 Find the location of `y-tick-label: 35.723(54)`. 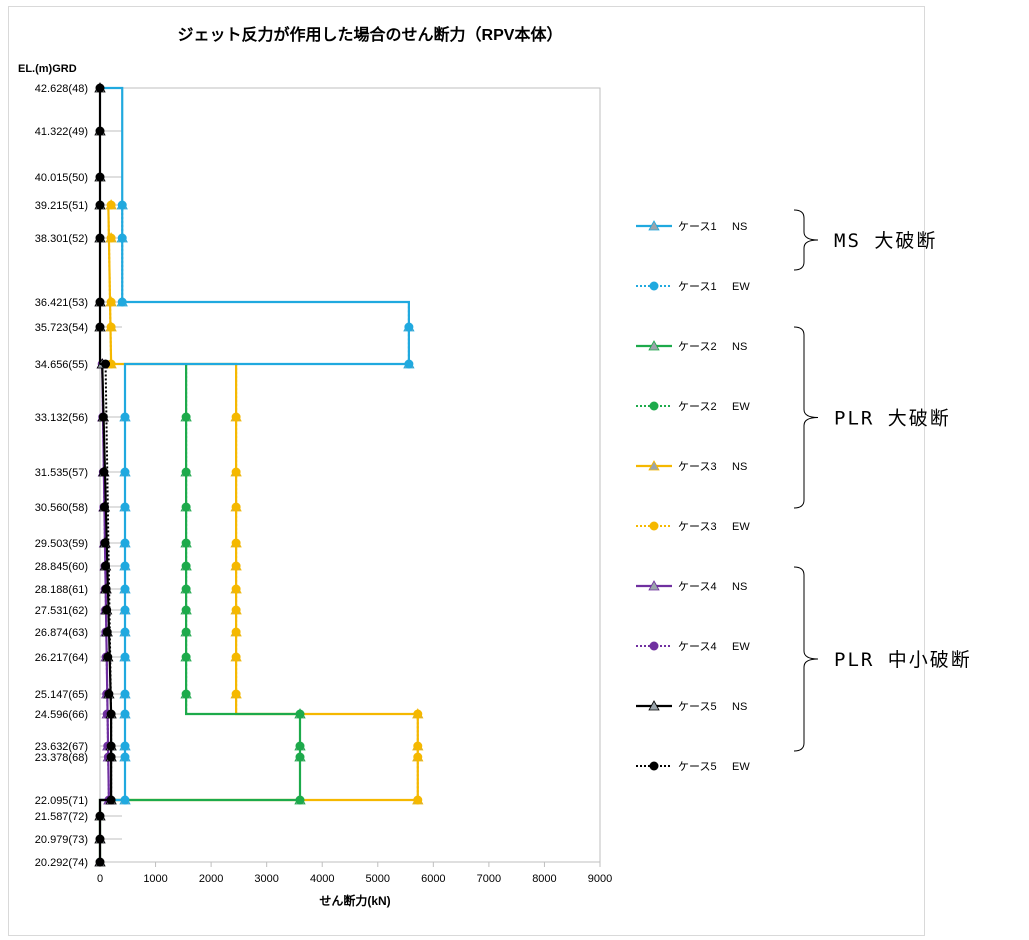

y-tick-label: 35.723(54) is located at coordinates (61, 328).